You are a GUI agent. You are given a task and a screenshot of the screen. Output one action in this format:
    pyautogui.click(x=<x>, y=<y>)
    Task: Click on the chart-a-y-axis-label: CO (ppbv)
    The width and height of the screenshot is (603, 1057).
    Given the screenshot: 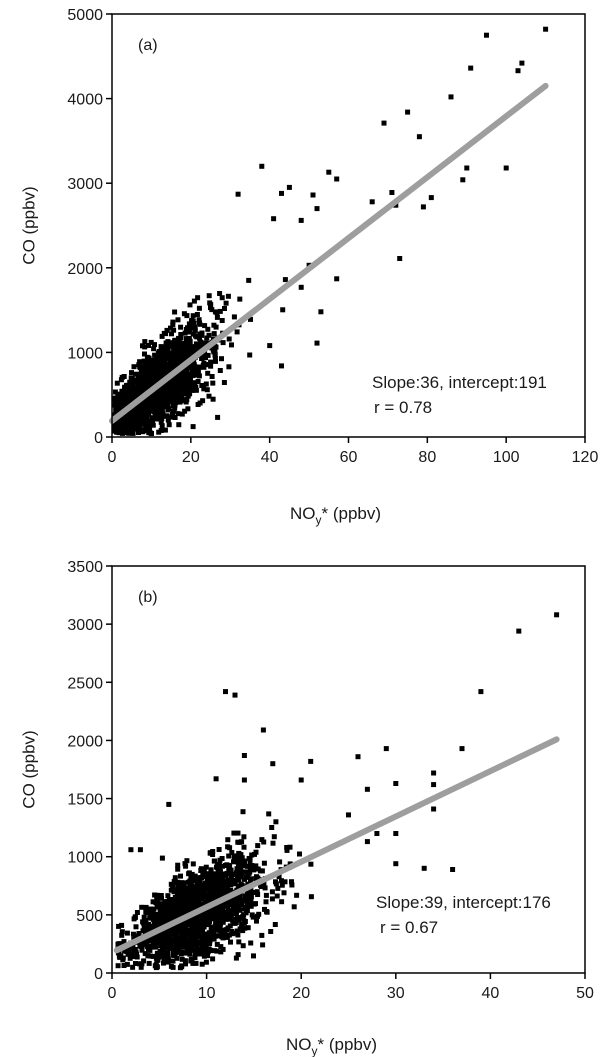 What is the action you would take?
    pyautogui.click(x=28, y=225)
    